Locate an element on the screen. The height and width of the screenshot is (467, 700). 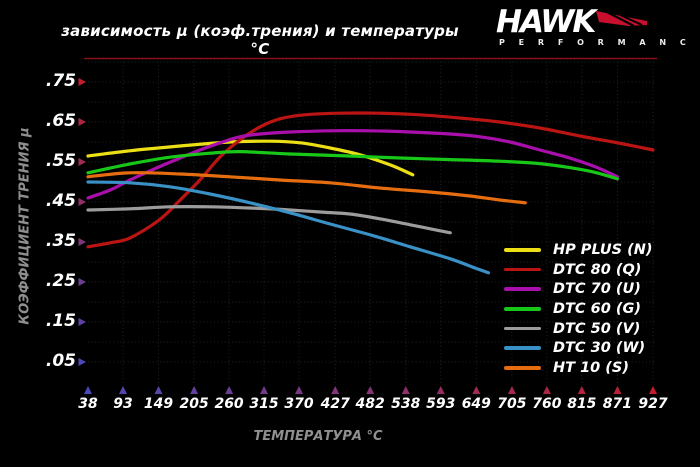
y-tick-label: .35 is located at coordinates (60, 241).